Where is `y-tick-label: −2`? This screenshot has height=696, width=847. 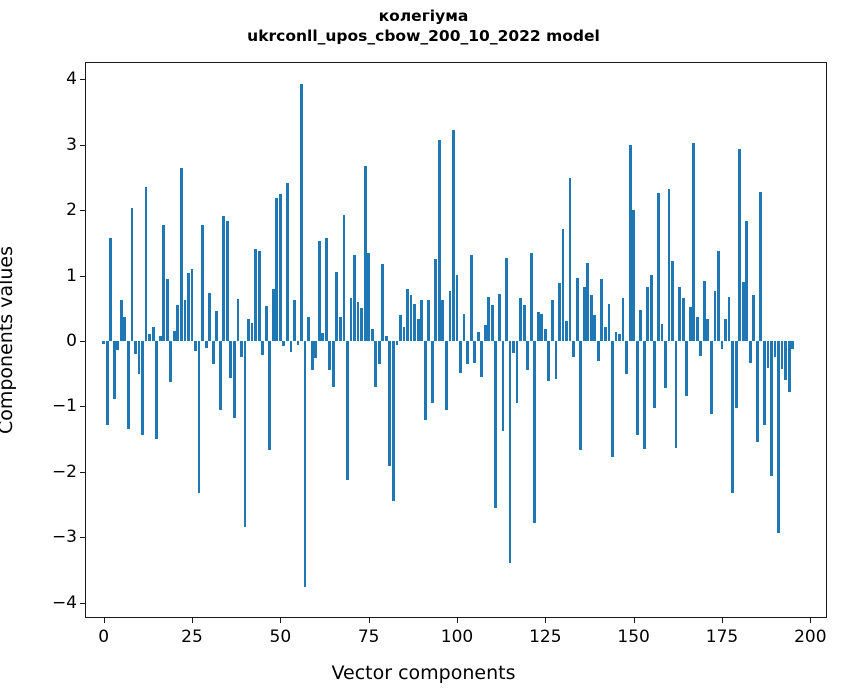
y-tick-label: −2 is located at coordinates (64, 471).